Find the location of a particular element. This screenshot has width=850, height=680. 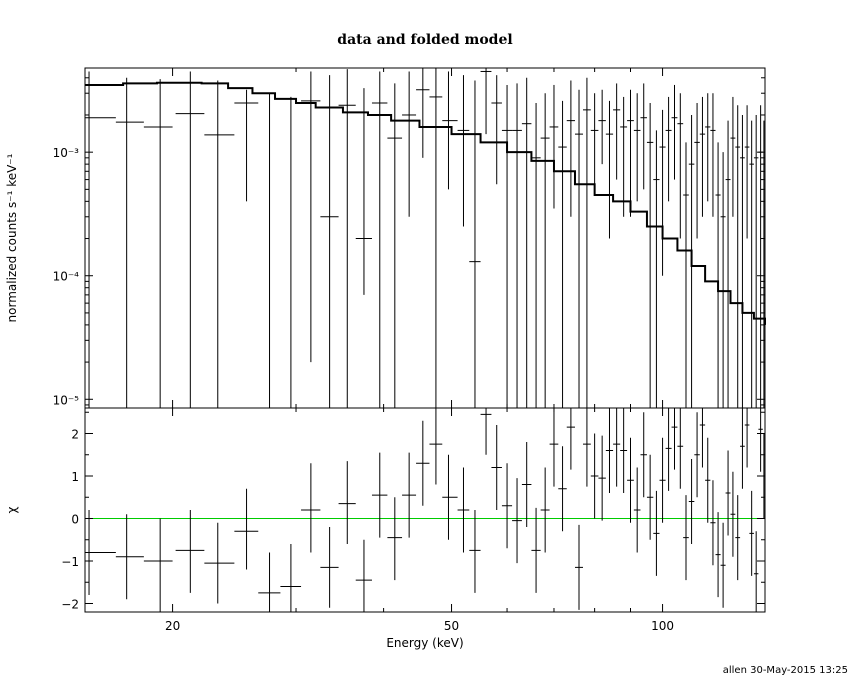

residual-y-tick-label: 1 is located at coordinates (75, 477).